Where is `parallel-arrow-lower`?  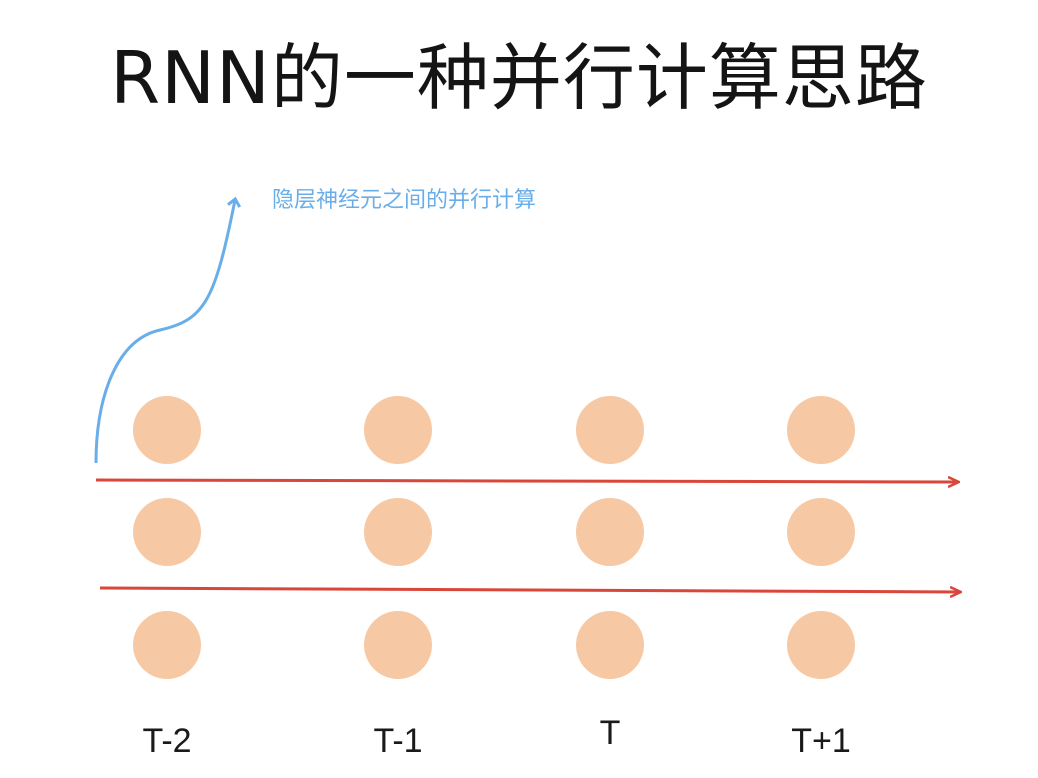
parallel-arrow-lower is located at coordinates (529, 590).